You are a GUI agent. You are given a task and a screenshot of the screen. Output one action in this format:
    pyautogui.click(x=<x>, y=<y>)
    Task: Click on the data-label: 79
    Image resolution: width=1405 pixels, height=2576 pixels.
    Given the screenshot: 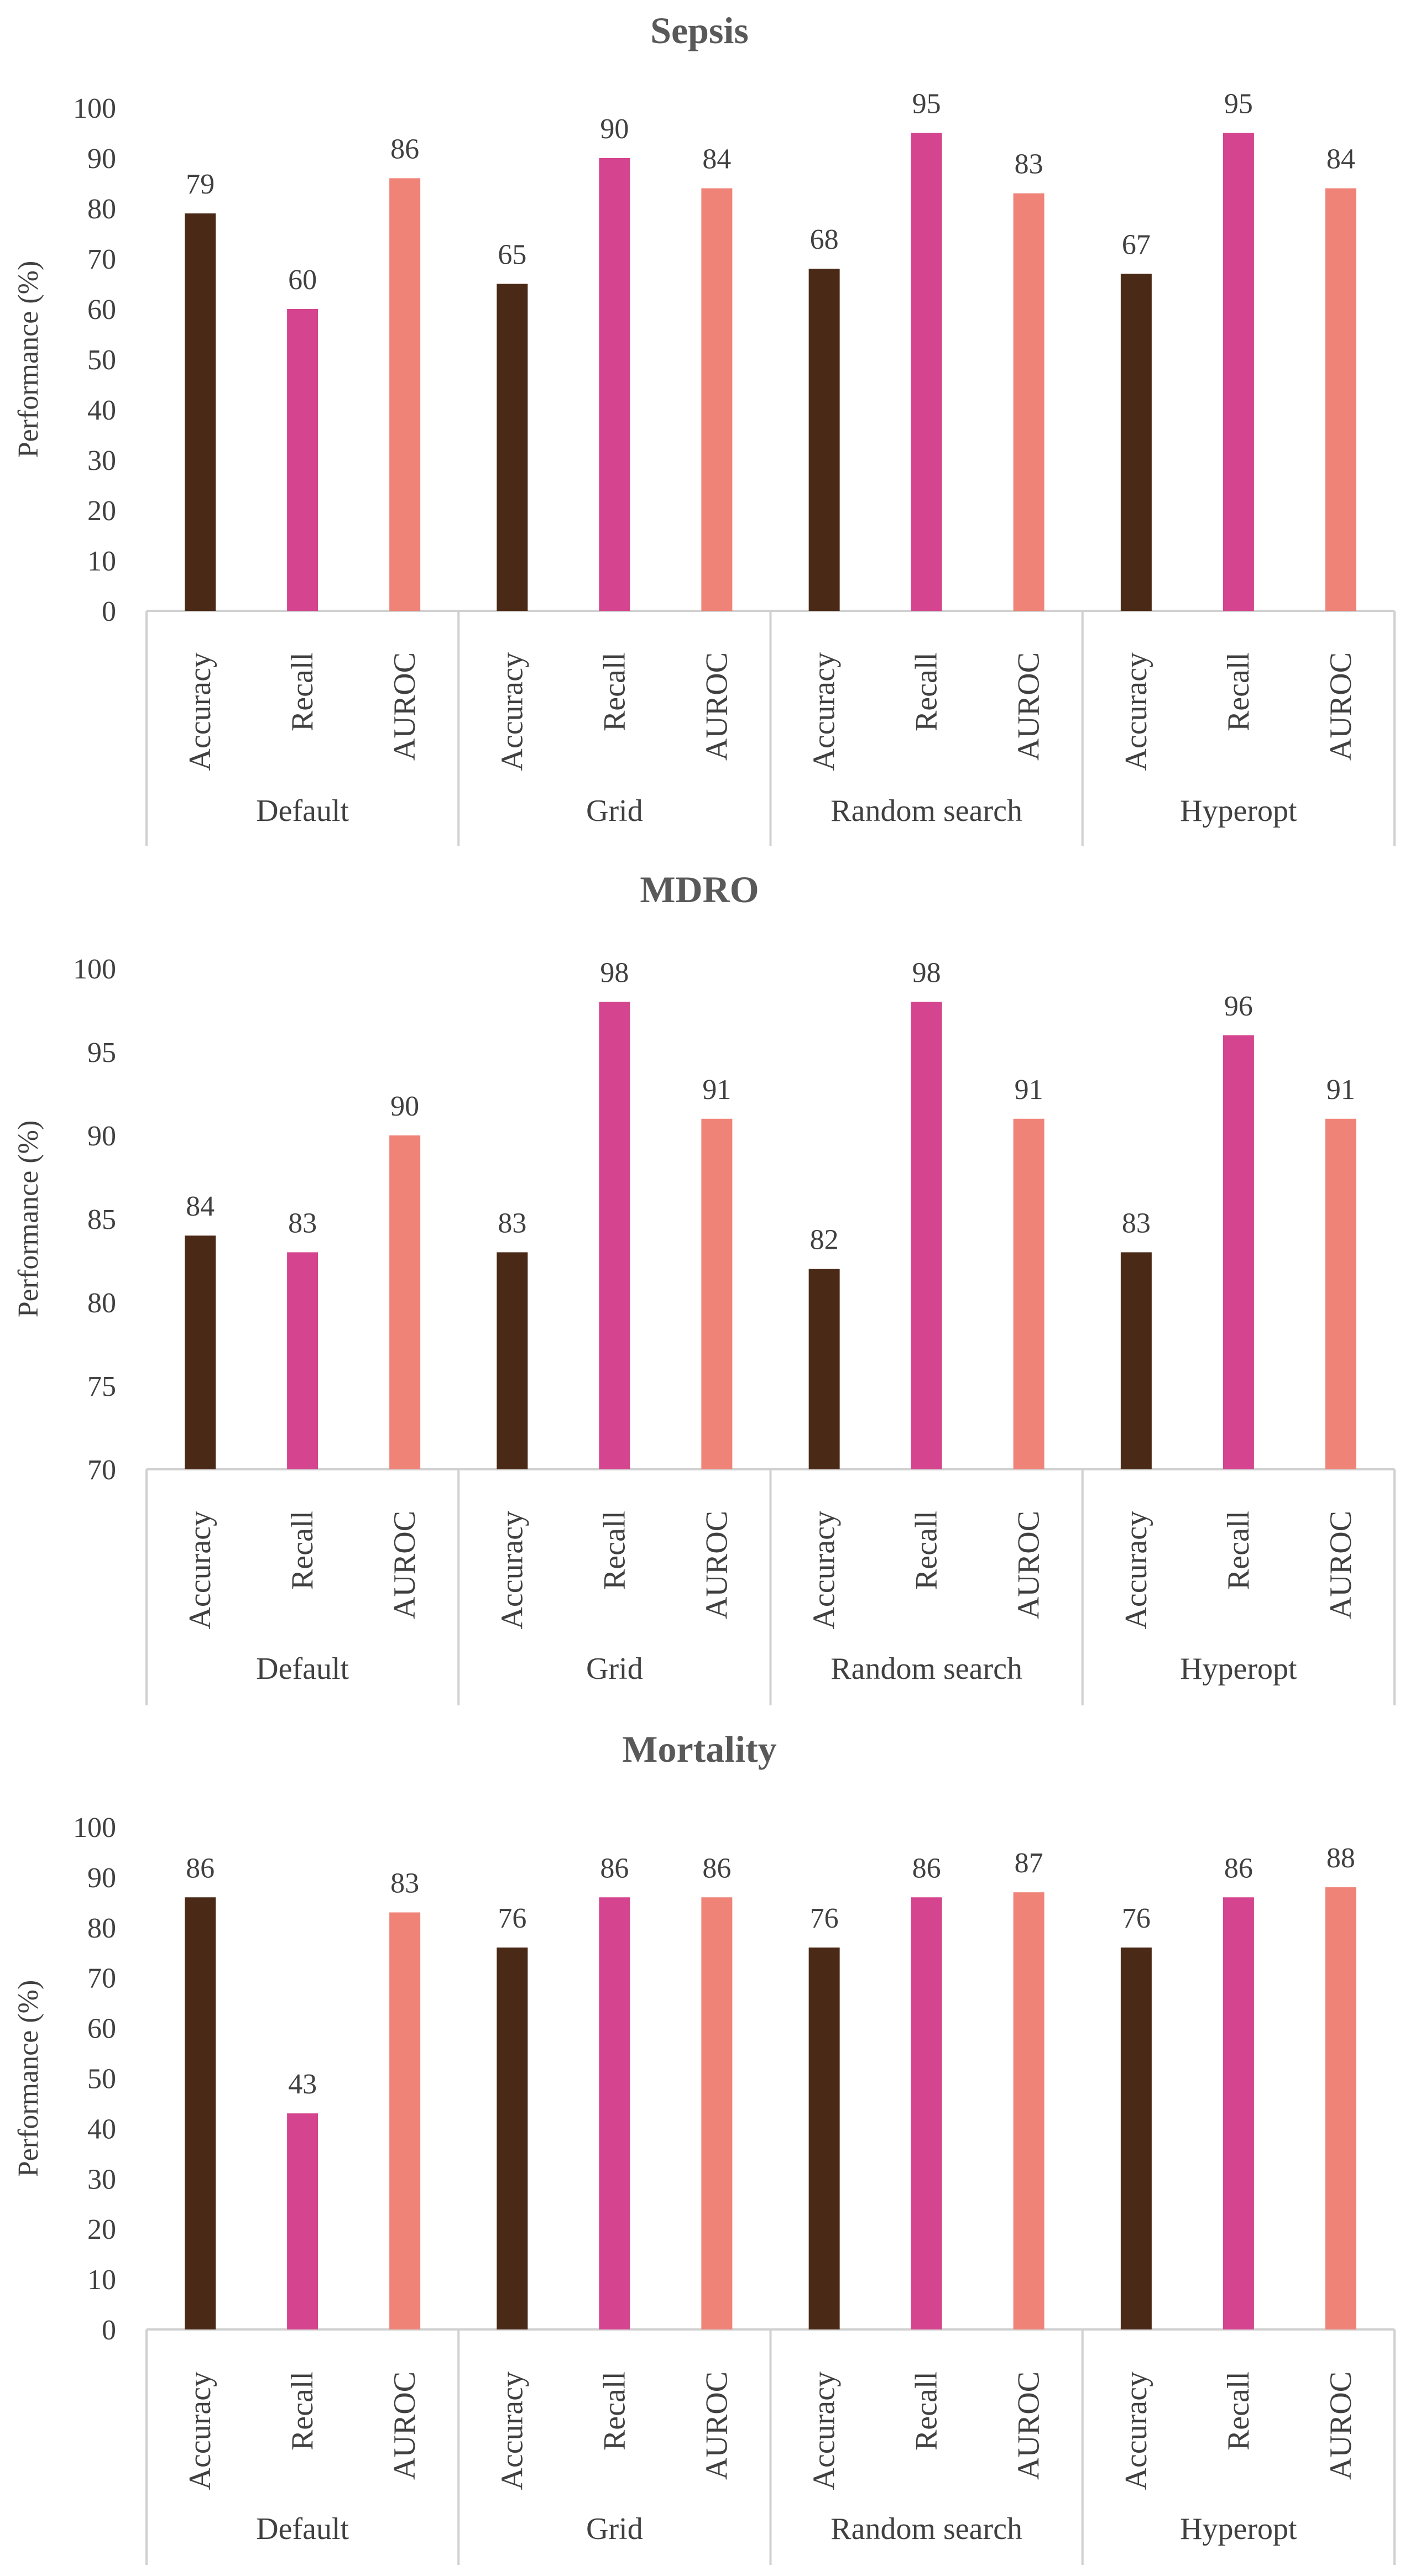 What is the action you would take?
    pyautogui.click(x=201, y=184)
    